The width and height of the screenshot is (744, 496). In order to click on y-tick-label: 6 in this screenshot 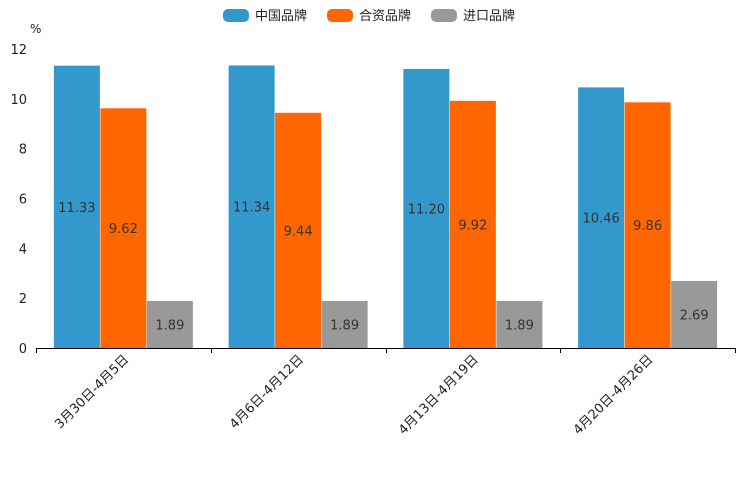, I will do `click(23, 200)`.